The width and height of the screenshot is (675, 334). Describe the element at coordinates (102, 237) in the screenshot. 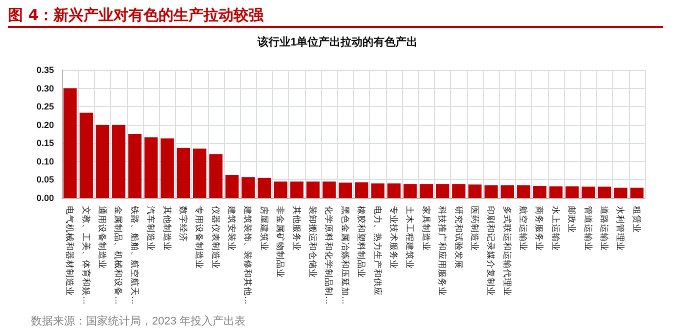

I see `x-tick-label: 通用设备制造业` at that location.